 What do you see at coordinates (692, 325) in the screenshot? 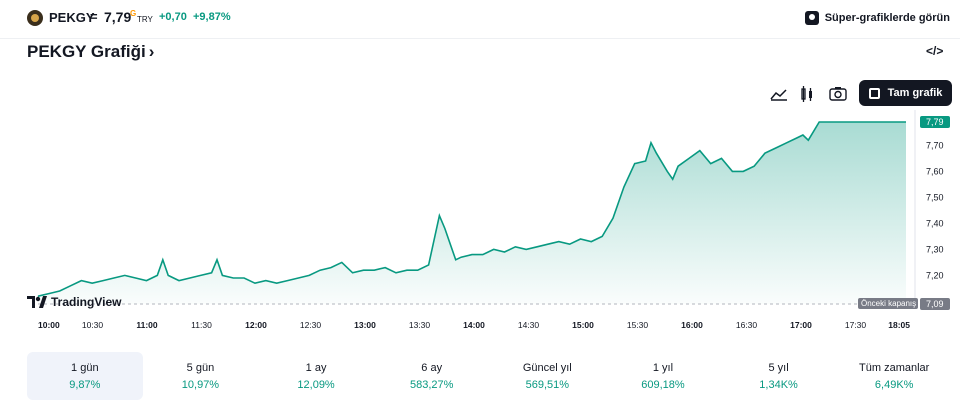
I see `x-tick-label: 16:00` at bounding box center [692, 325].